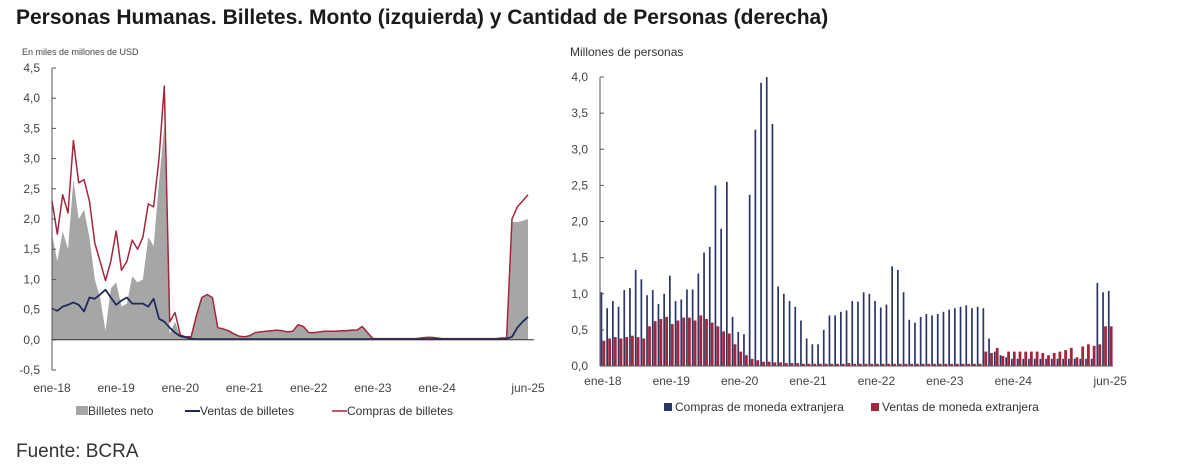 The height and width of the screenshot is (475, 1200). I want to click on right-ytick-label: 0,5, so click(579, 330).